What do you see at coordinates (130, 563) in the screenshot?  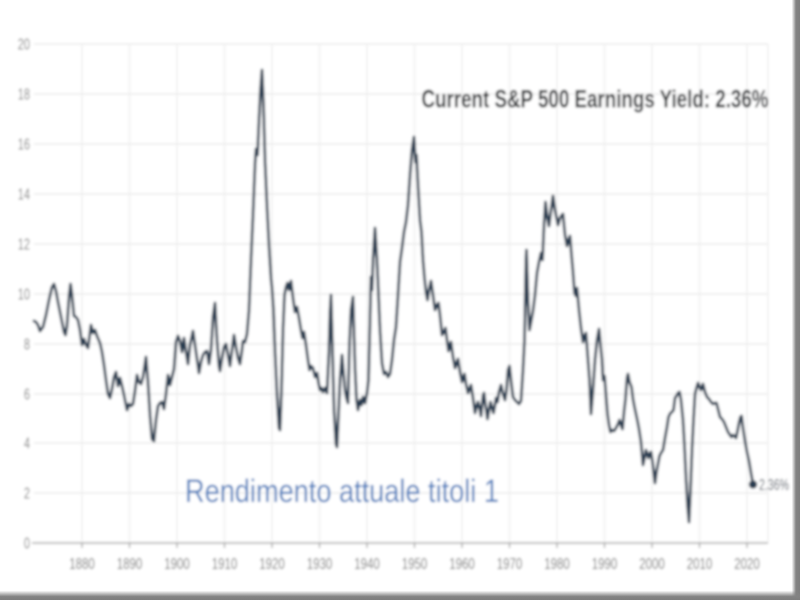 I see `svg-text: 1890` at bounding box center [130, 563].